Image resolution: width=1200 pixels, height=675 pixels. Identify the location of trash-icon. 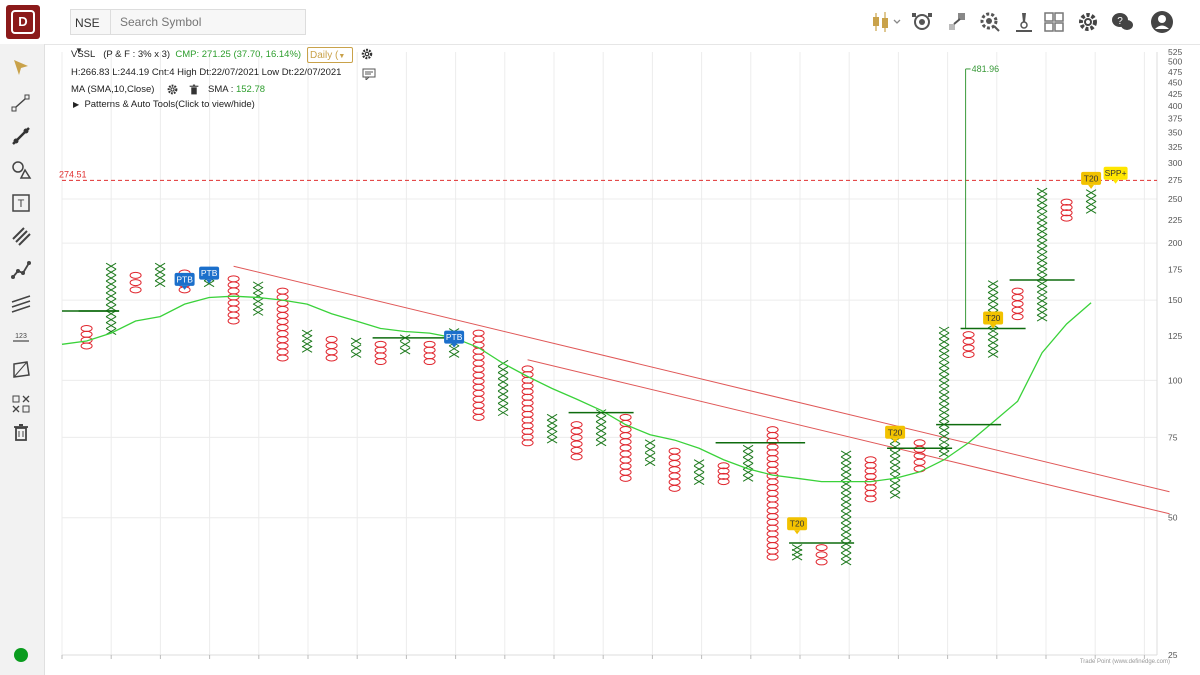
(21, 432).